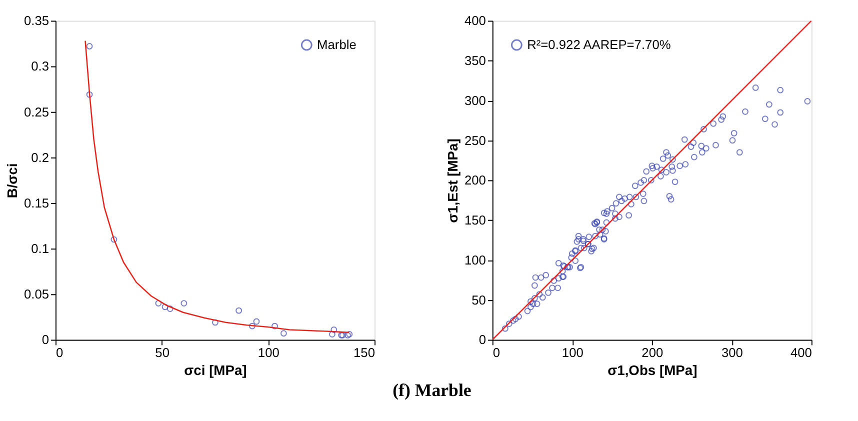 Image resolution: width=858 pixels, height=421 pixels. I want to click on x-tick-label: 300, so click(732, 352).